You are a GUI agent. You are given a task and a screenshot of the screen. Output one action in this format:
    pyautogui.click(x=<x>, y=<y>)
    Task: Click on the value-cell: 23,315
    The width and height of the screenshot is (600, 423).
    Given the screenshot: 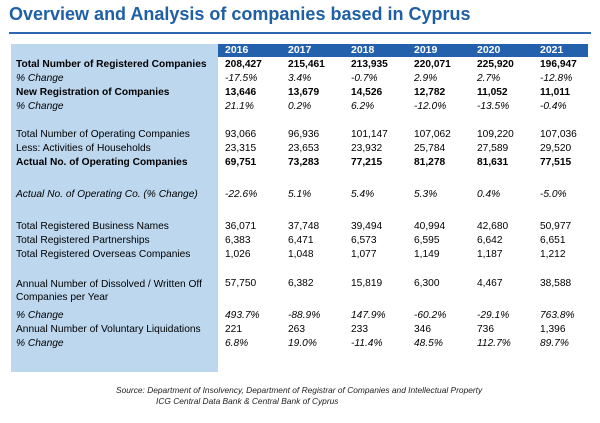 What is the action you would take?
    pyautogui.click(x=241, y=148)
    